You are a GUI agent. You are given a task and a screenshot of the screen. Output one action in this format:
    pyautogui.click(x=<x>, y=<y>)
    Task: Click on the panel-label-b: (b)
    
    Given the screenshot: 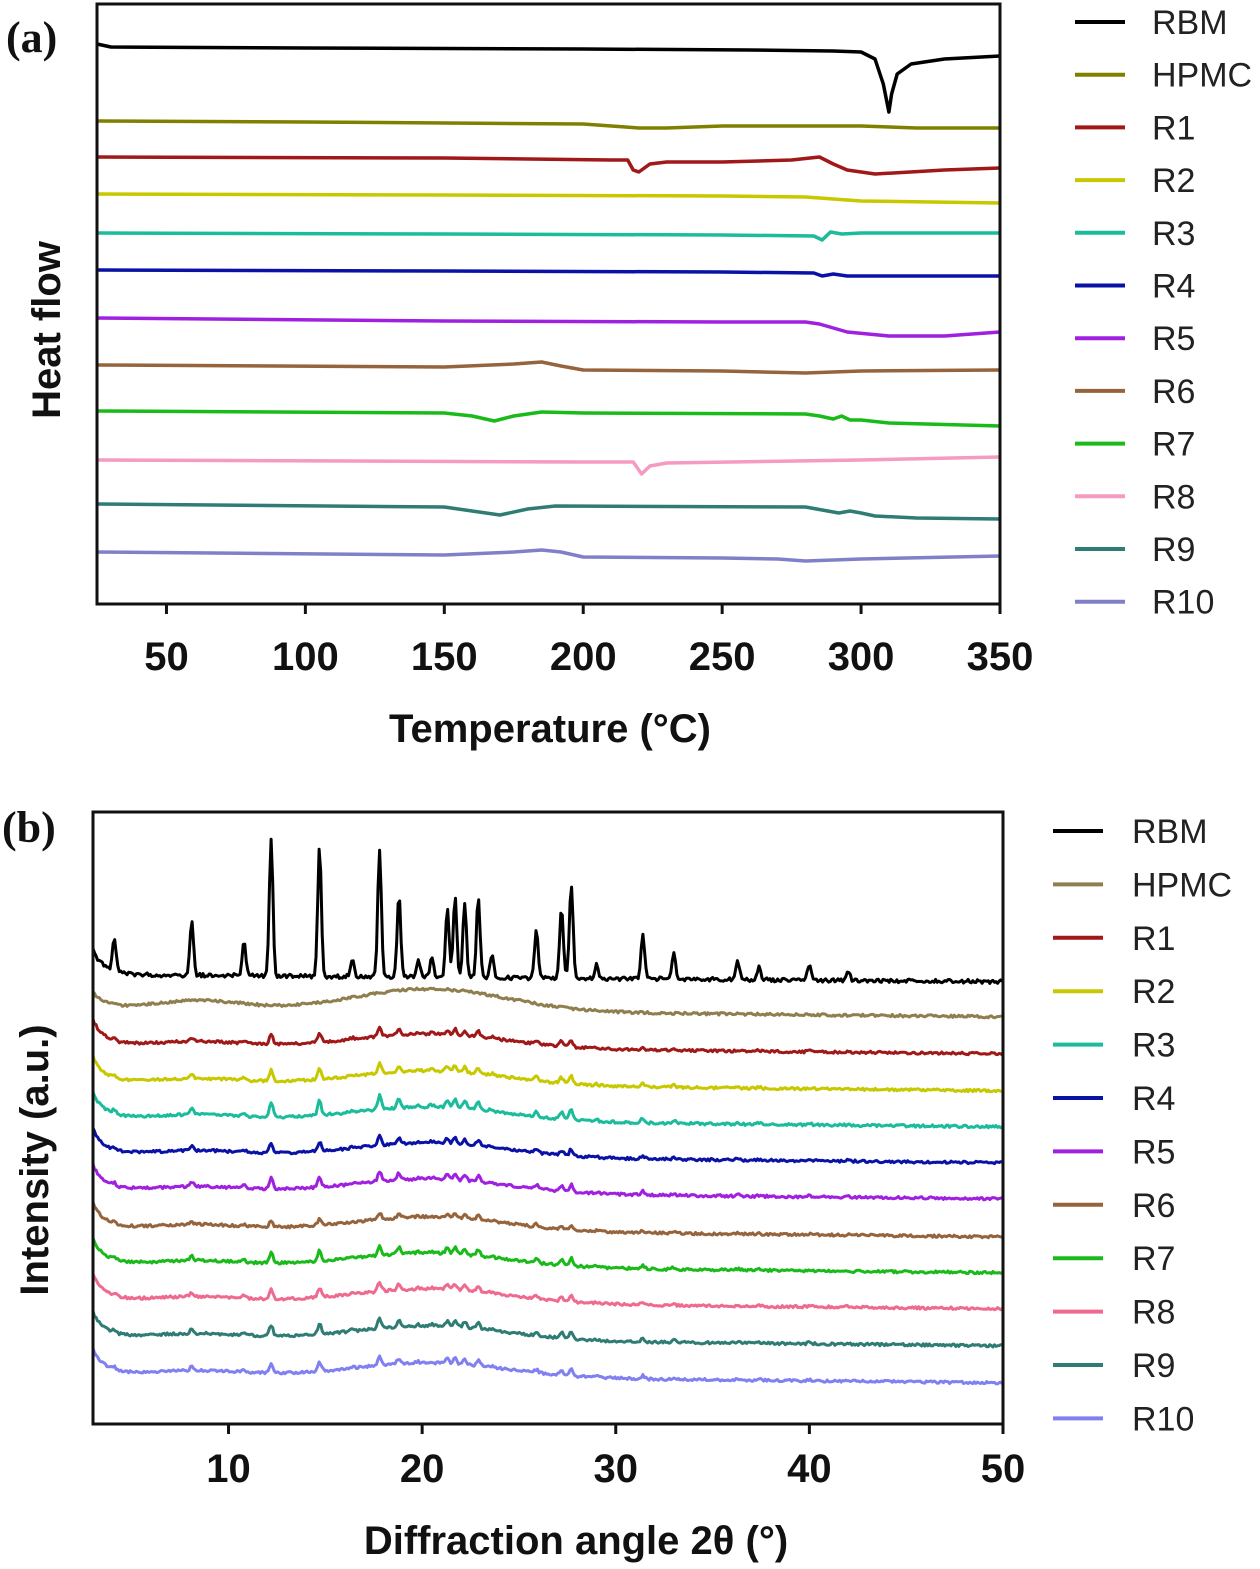 What is the action you would take?
    pyautogui.click(x=29, y=827)
    